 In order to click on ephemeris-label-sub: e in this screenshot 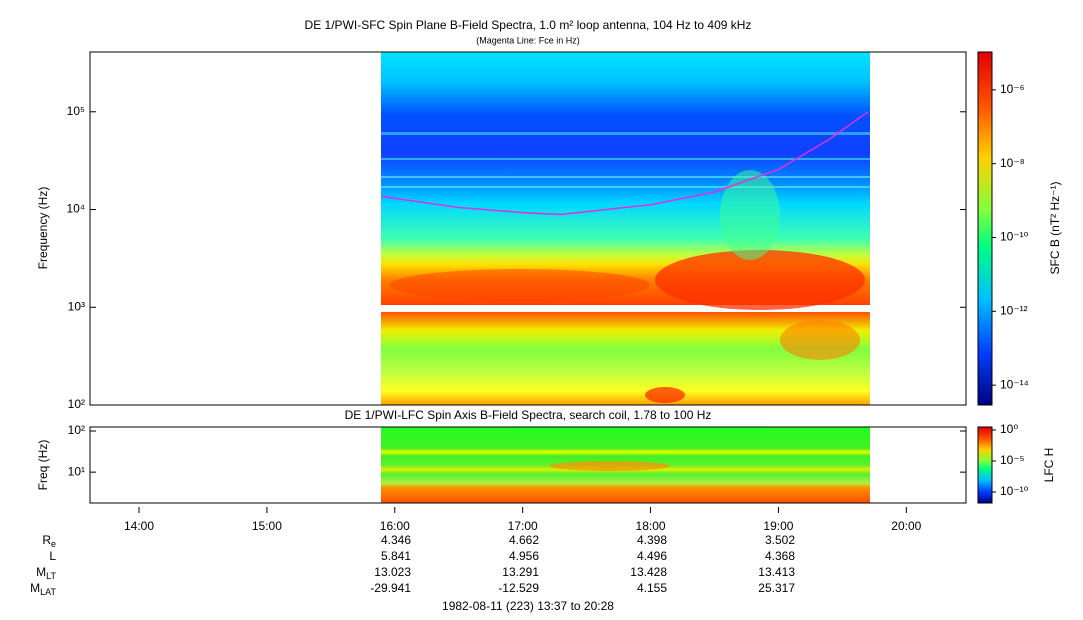, I will do `click(53, 544)`.